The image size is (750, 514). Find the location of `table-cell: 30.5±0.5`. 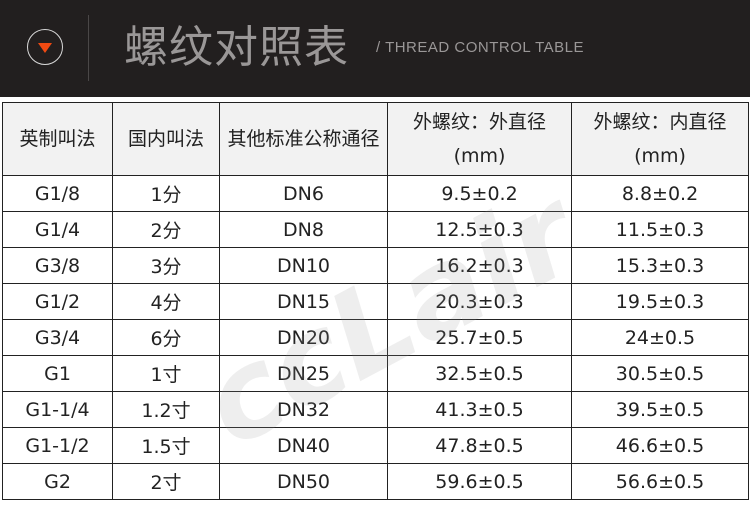

table-cell: 30.5±0.5 is located at coordinates (660, 373).